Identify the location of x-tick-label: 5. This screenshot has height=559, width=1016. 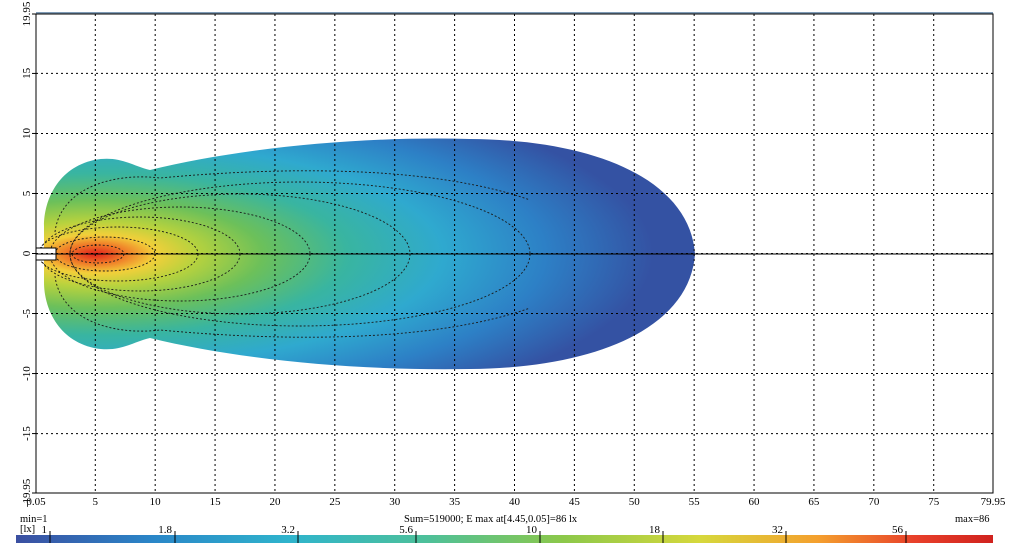
(96, 502).